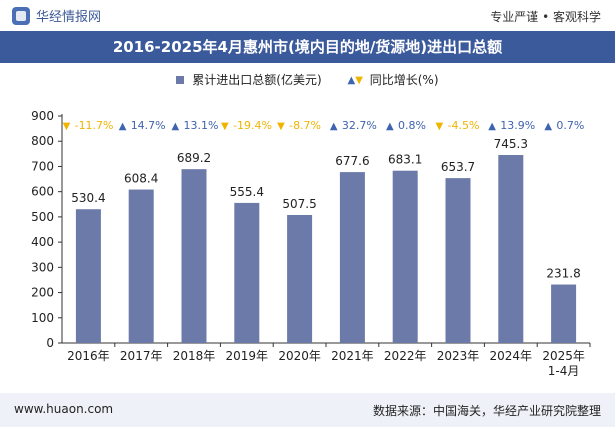 The height and width of the screenshot is (427, 615). What do you see at coordinates (42, 192) in the screenshot?
I see `y-tick-label: 600` at bounding box center [42, 192].